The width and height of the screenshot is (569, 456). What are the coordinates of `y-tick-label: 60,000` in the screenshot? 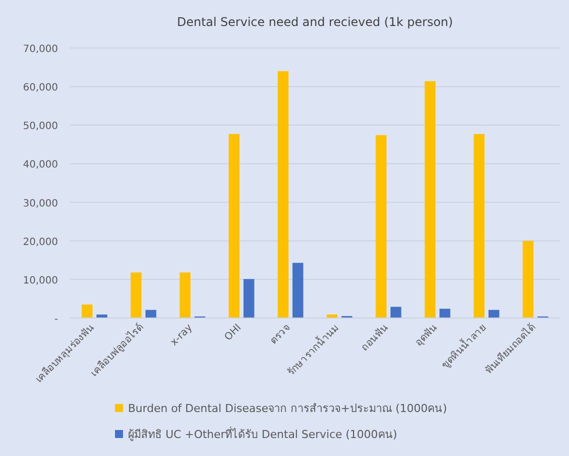 It's located at (40, 88).